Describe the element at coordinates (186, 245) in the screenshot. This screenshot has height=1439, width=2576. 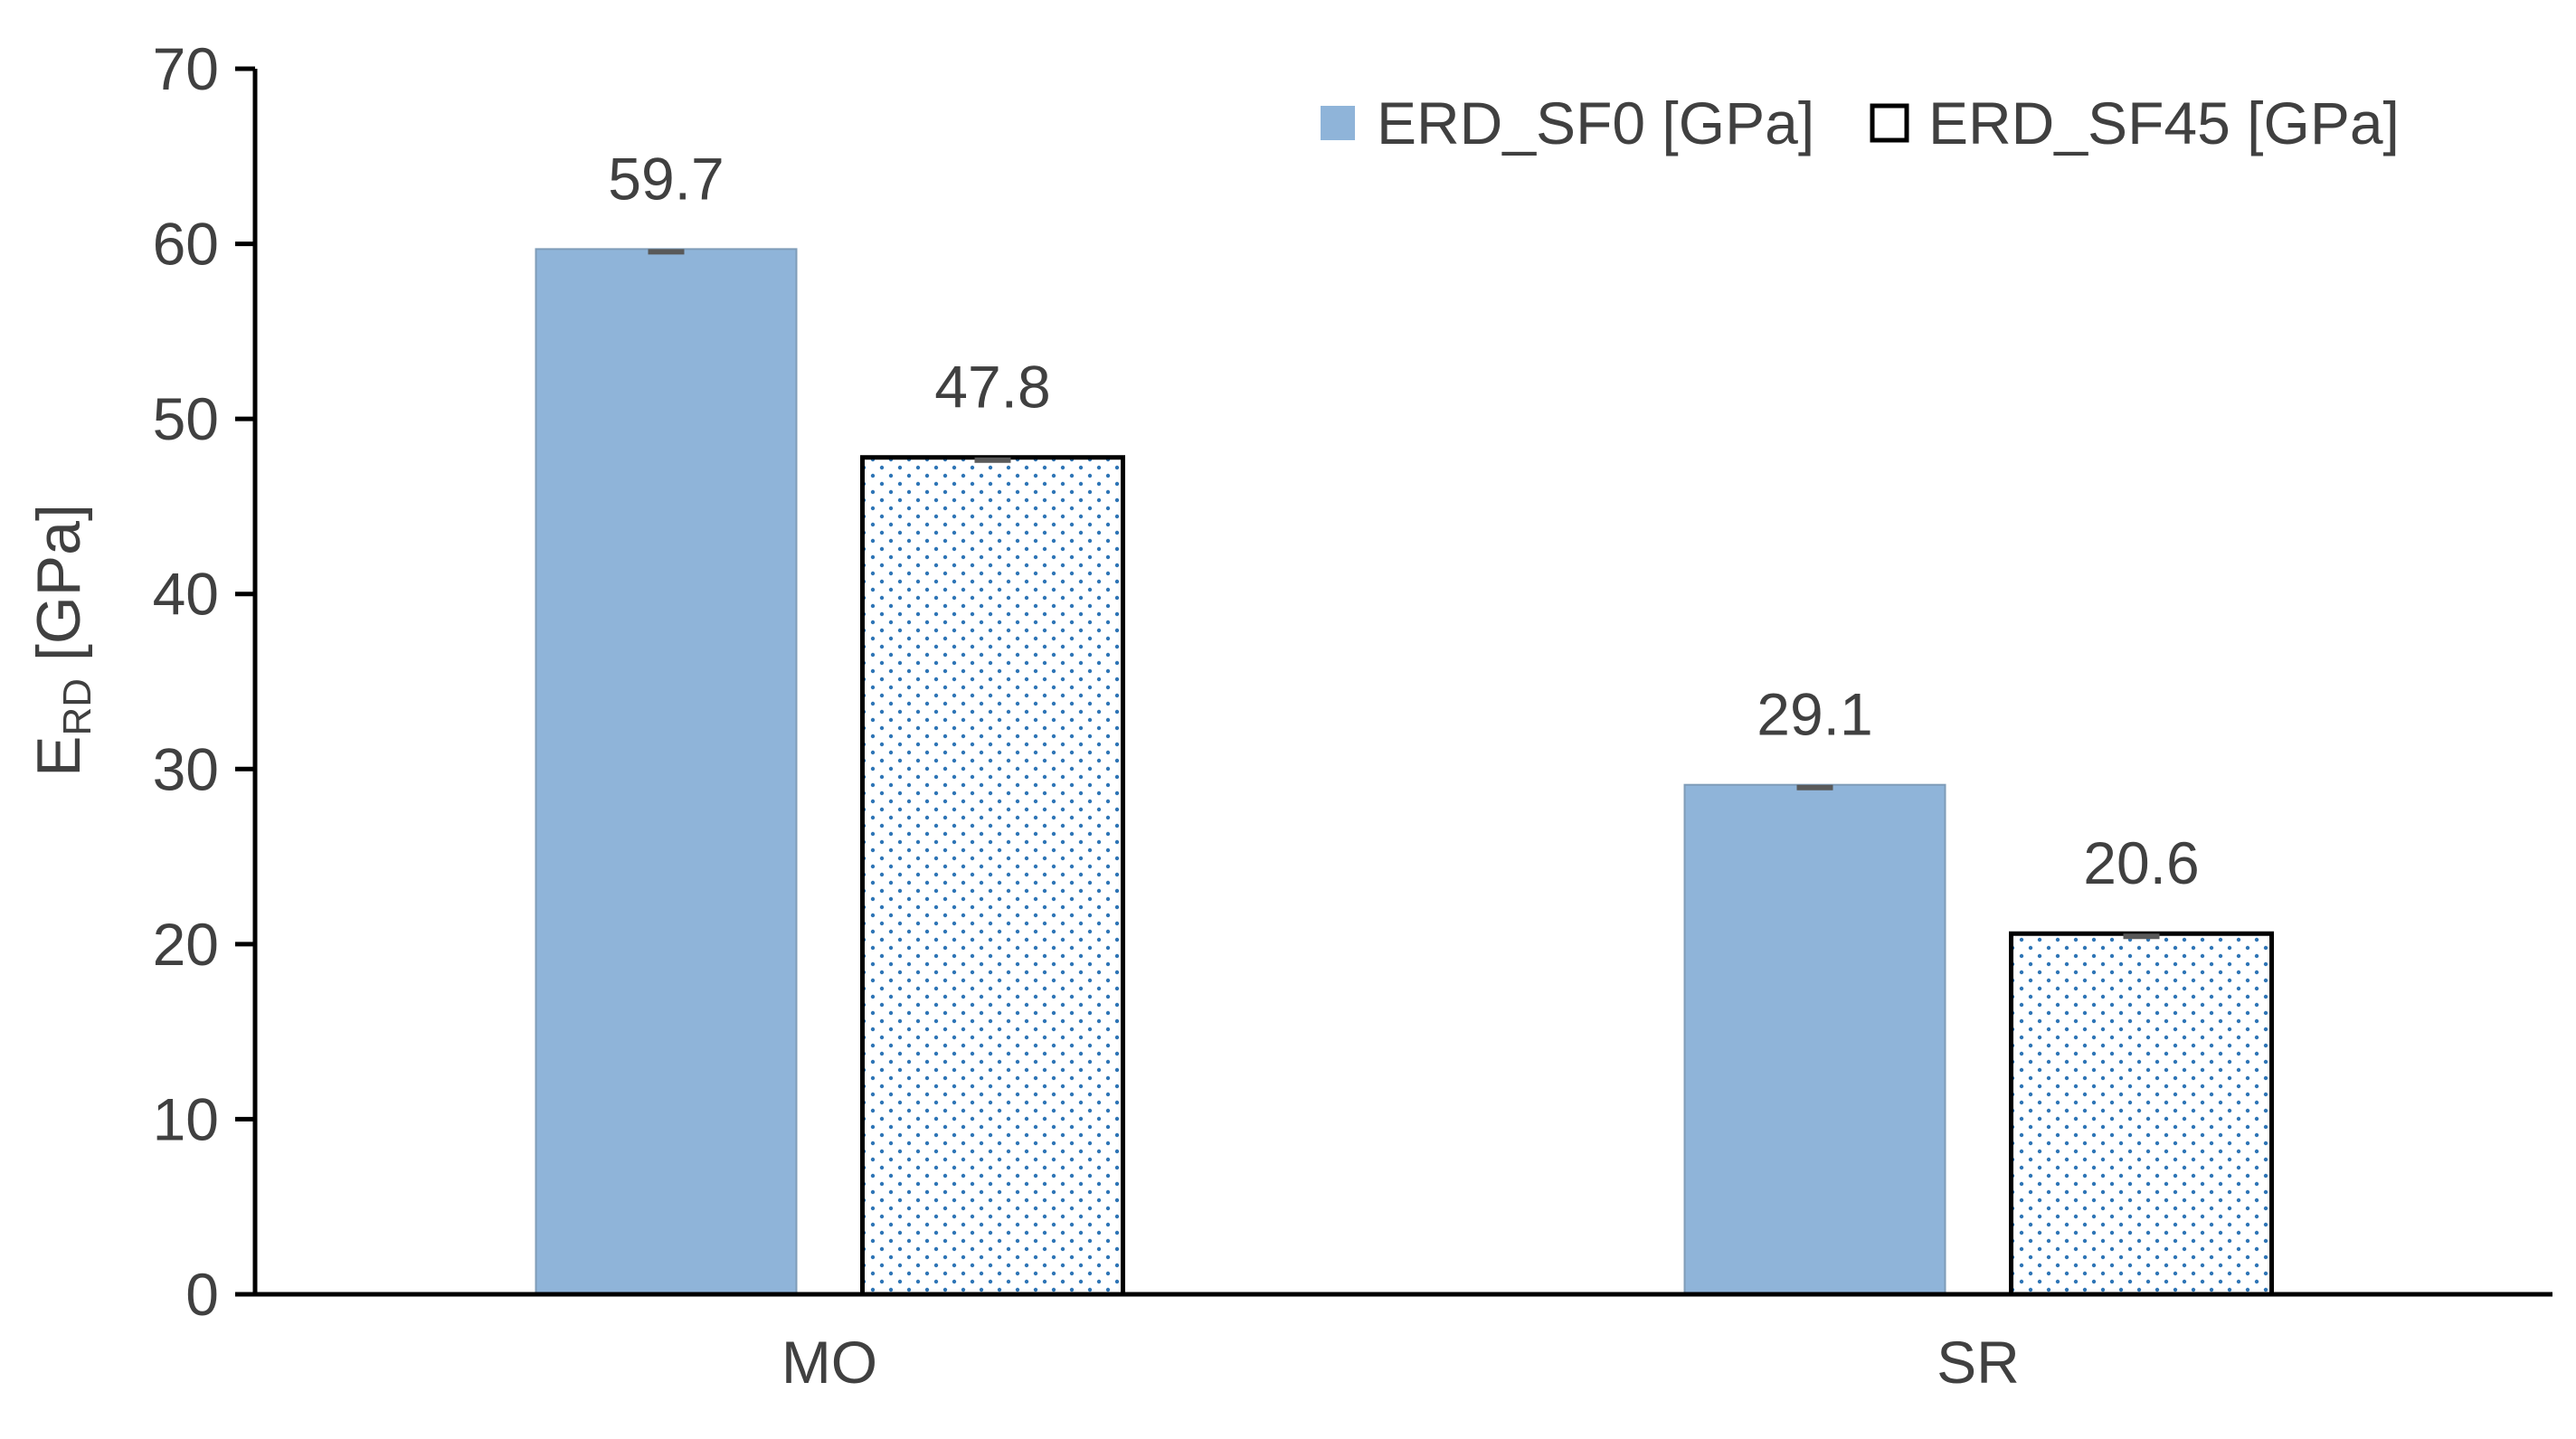
I see `y-tick-label-60: 60` at that location.